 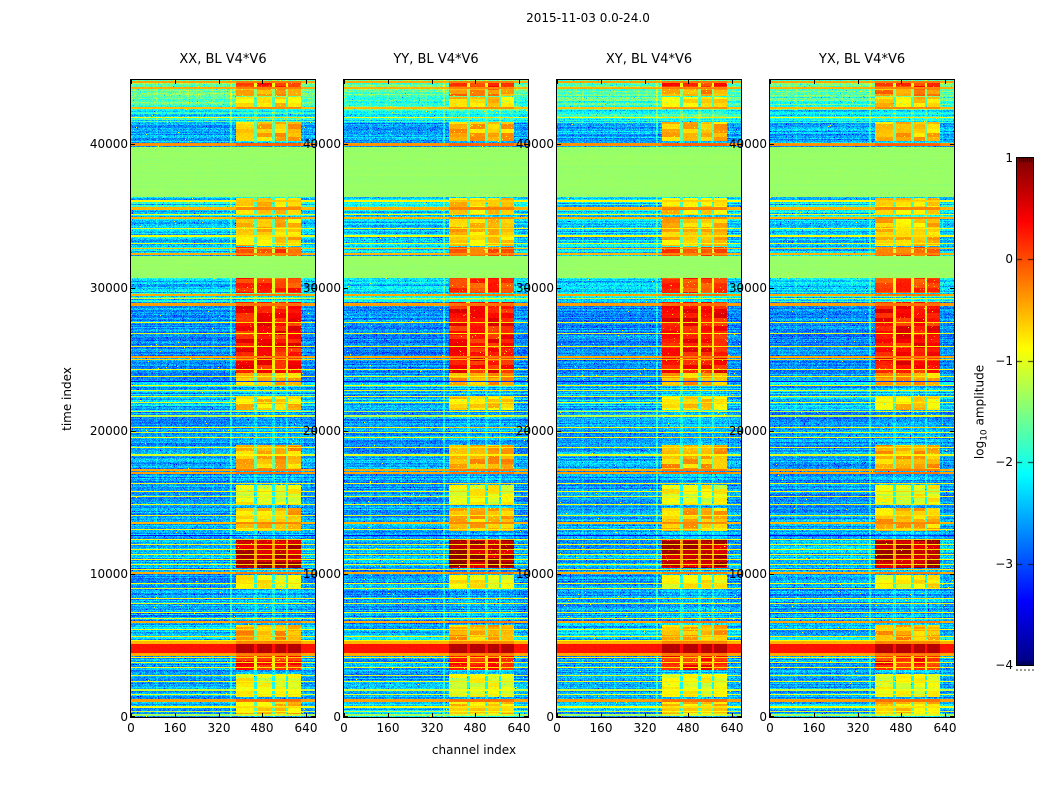 I want to click on y-tick-label: 10000, so click(x=108, y=574).